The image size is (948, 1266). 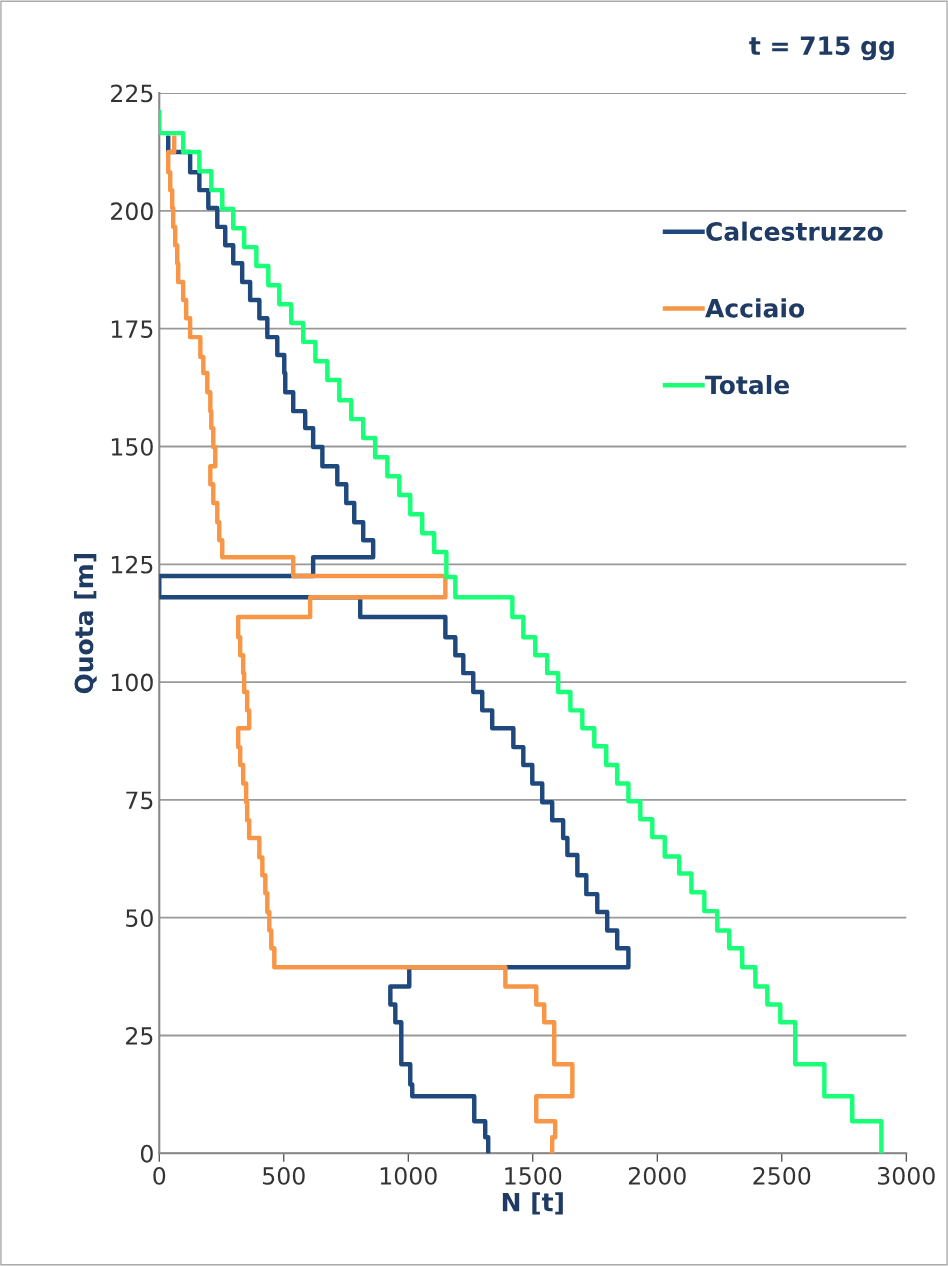 I want to click on y-tick-label: 200, so click(x=132, y=211).